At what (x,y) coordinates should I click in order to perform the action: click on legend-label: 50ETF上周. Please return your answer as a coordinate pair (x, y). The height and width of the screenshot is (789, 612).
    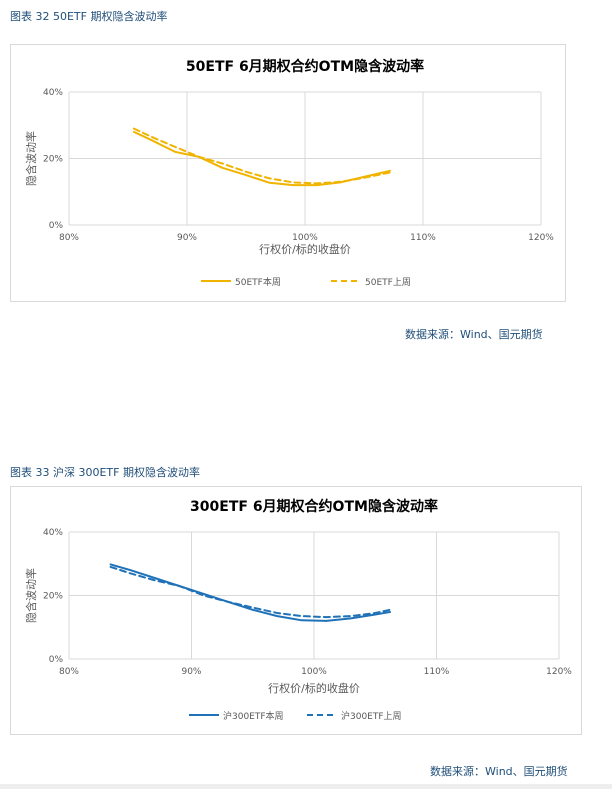
    Looking at the image, I should click on (388, 282).